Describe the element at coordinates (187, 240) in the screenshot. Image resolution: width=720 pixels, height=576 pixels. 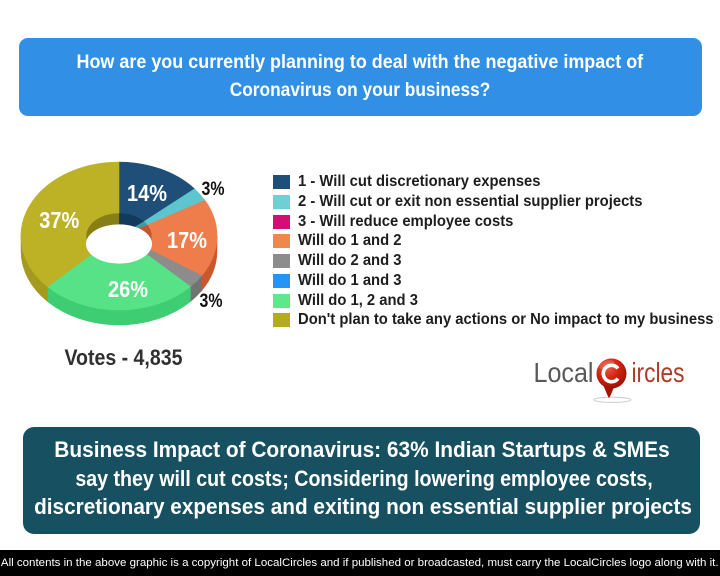
I see `svg-text: 17%` at that location.